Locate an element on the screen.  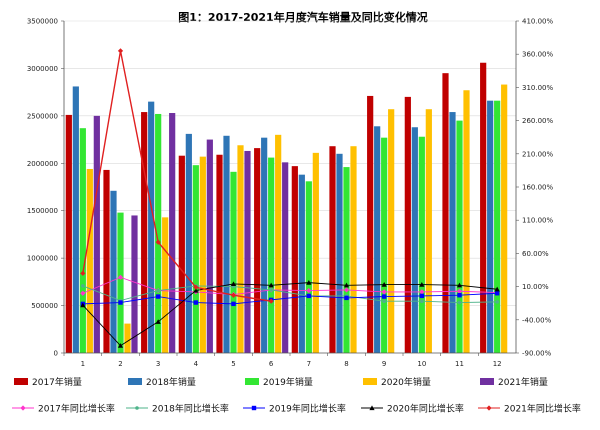
left-axis-tick-label: 3500000 is located at coordinates (42, 22).